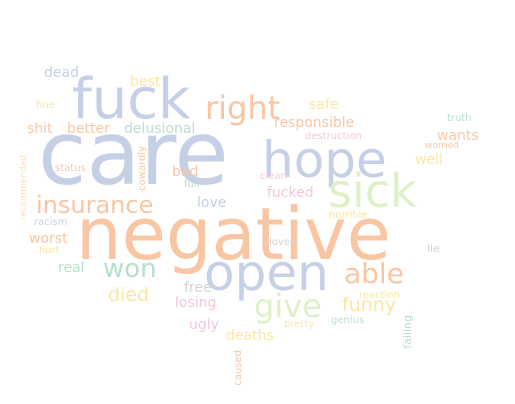 This screenshot has height=404, width=515. I want to click on word: able, so click(374, 273).